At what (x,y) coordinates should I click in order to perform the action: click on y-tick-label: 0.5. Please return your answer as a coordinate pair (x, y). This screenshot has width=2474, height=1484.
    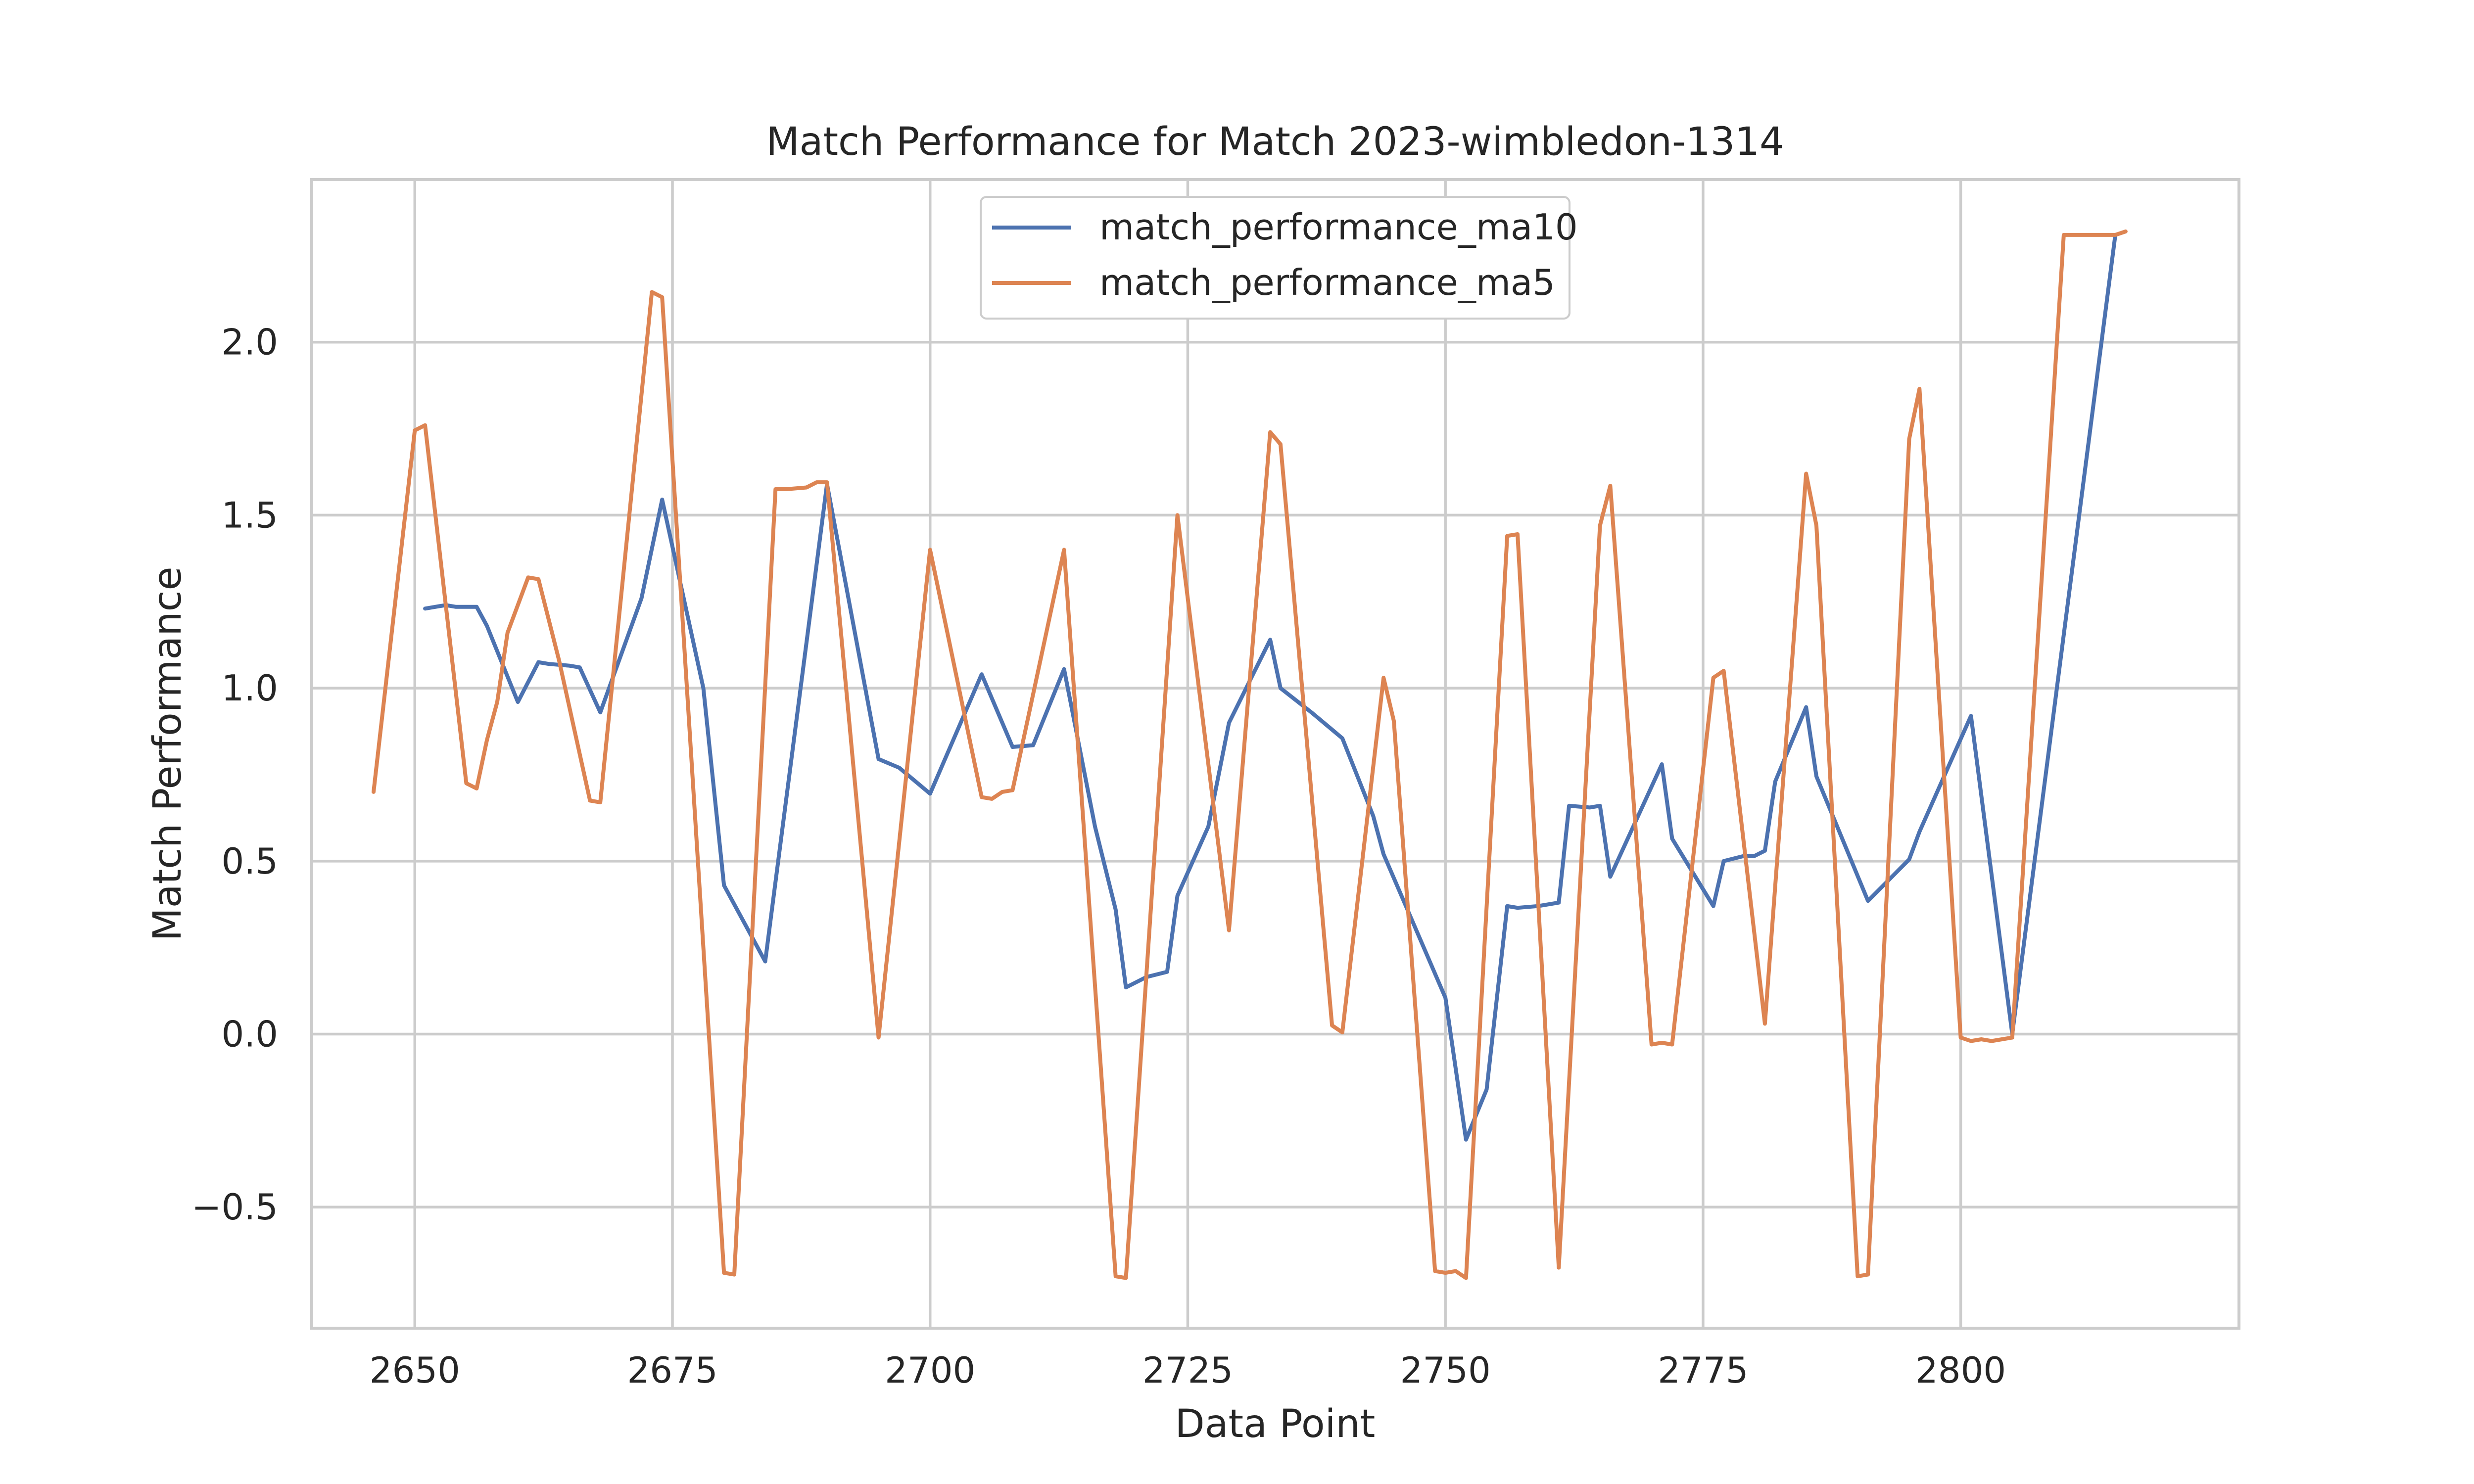
    Looking at the image, I should click on (250, 861).